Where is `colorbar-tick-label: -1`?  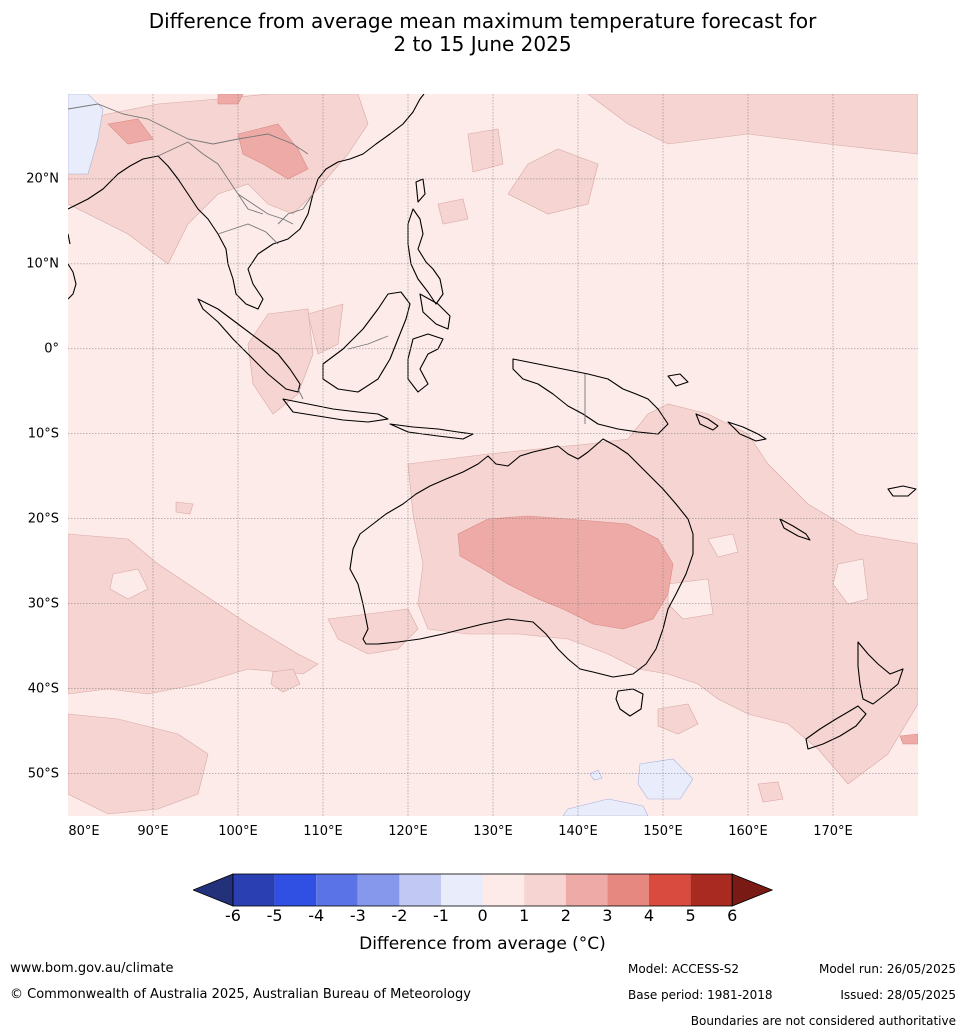 colorbar-tick-label: -1 is located at coordinates (441, 915).